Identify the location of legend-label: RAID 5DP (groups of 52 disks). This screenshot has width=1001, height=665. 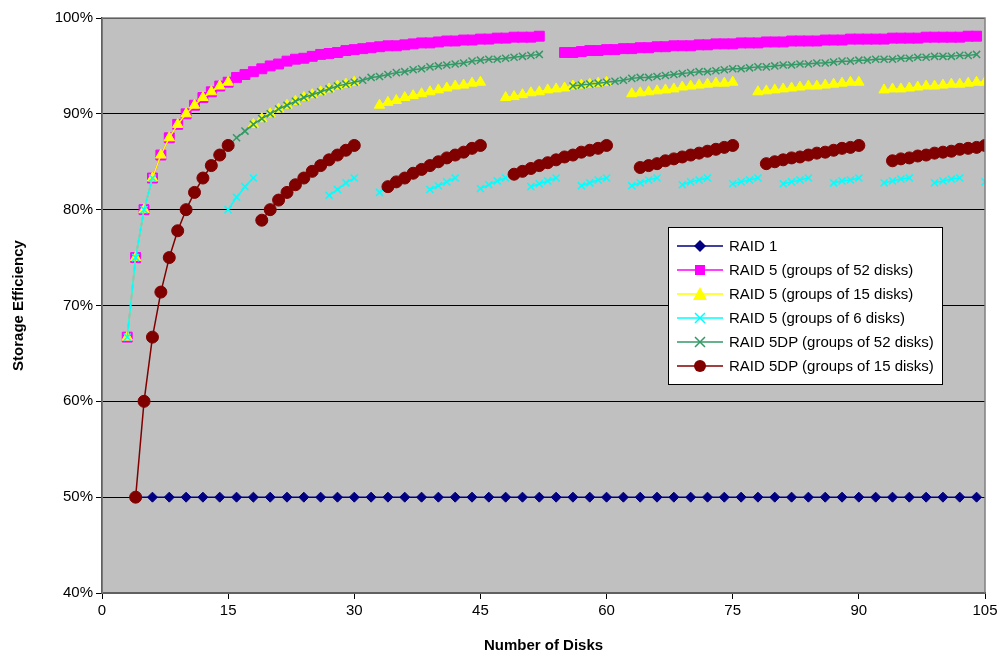
(831, 341).